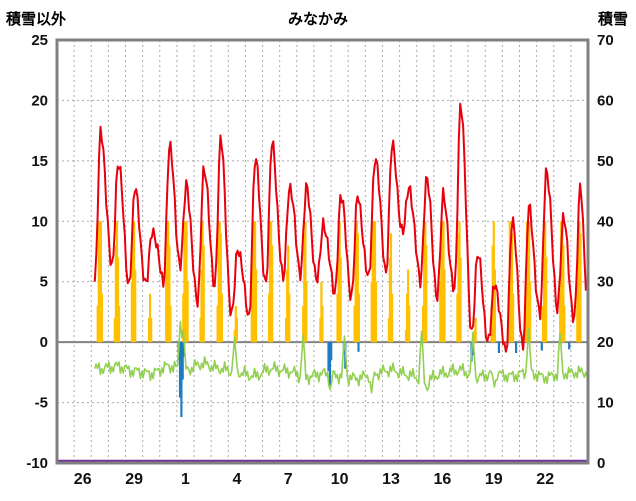  I want to click on svg-text: 40, so click(605, 221).